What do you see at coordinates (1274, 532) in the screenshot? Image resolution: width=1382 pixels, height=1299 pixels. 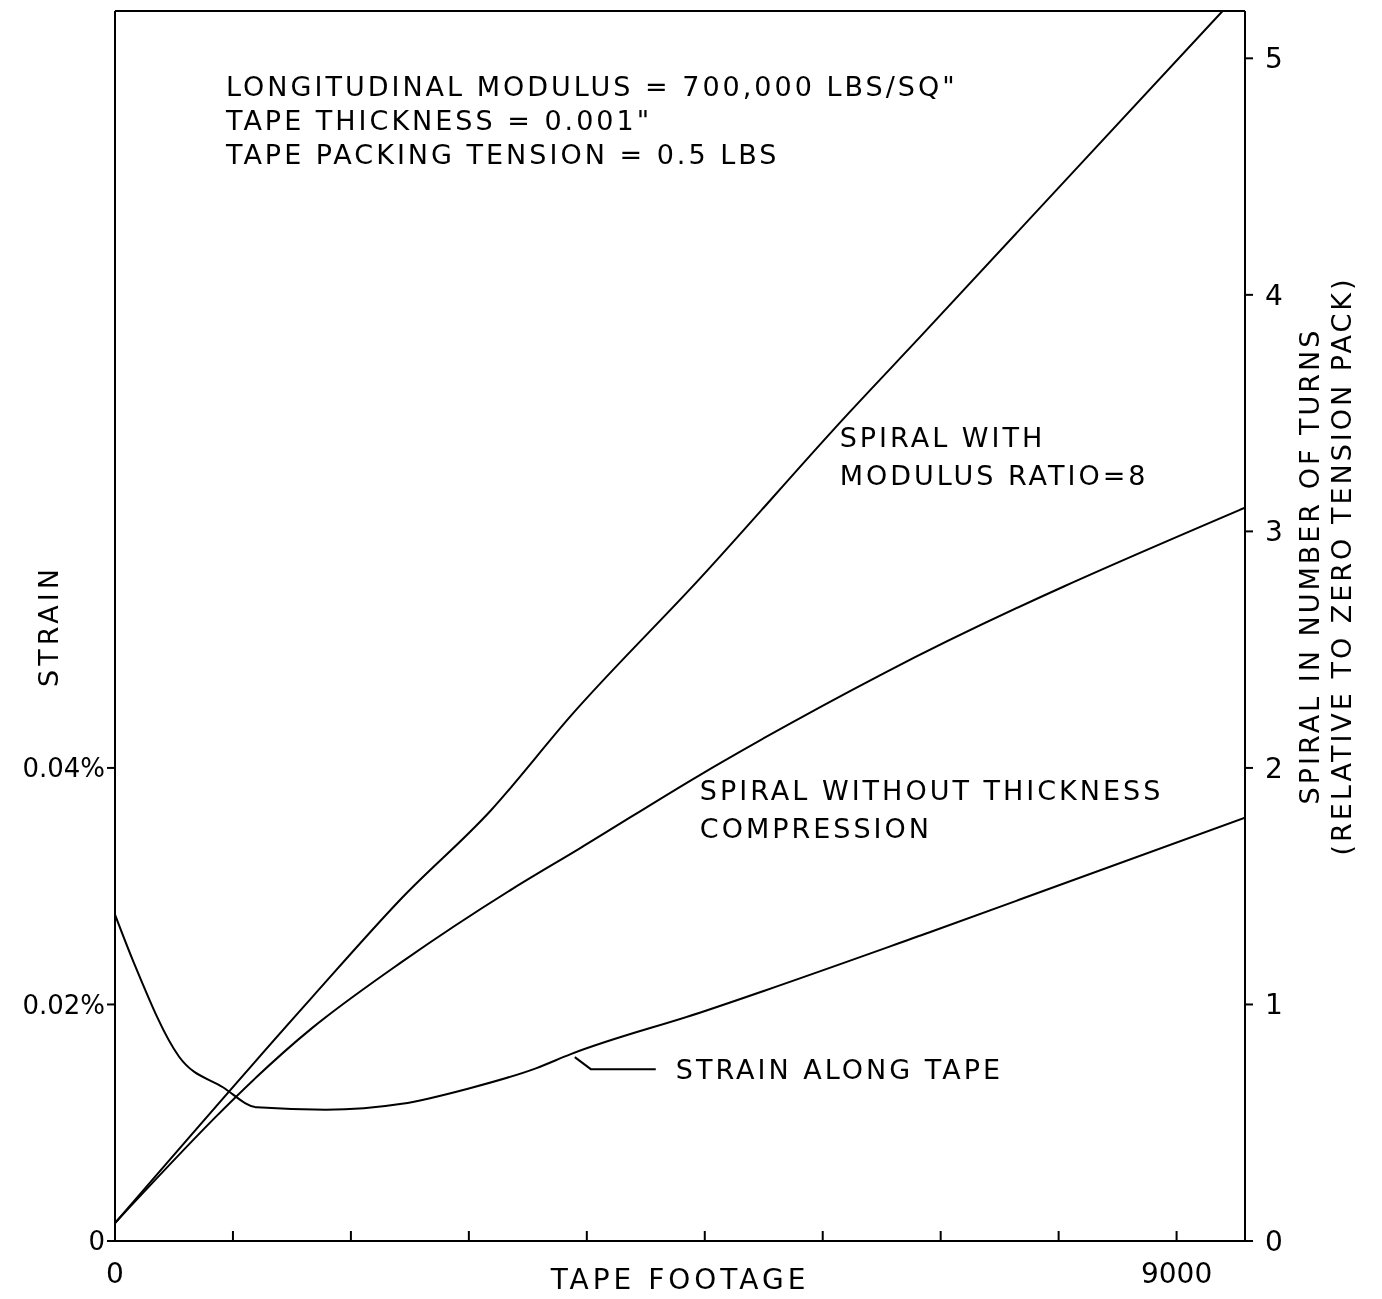 I see `y2-tick-label: 3` at bounding box center [1274, 532].